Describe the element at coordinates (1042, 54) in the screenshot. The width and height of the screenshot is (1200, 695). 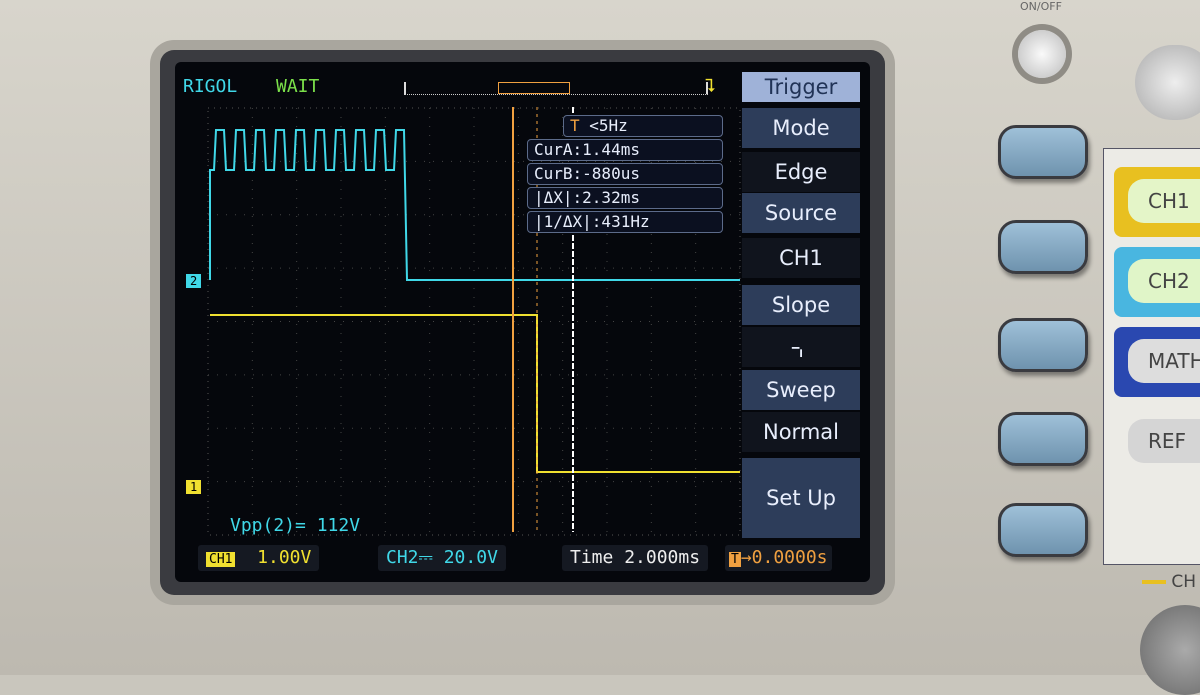
I see `power-button` at that location.